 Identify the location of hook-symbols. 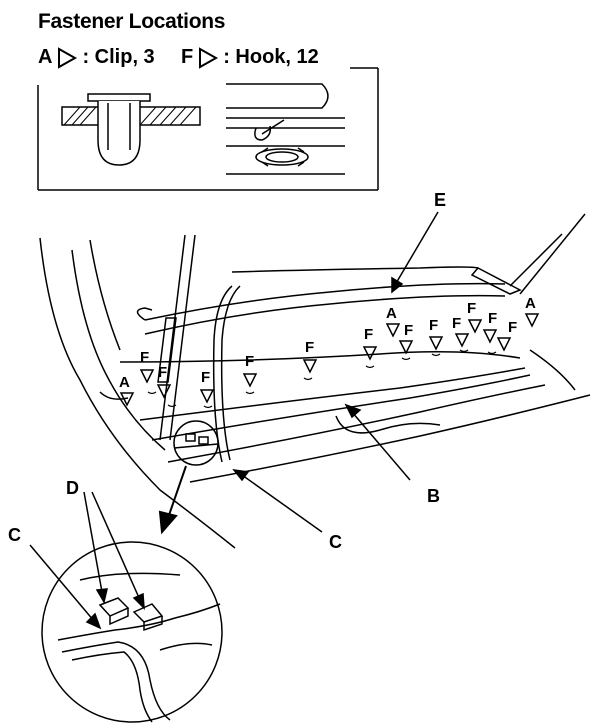
(322, 379).